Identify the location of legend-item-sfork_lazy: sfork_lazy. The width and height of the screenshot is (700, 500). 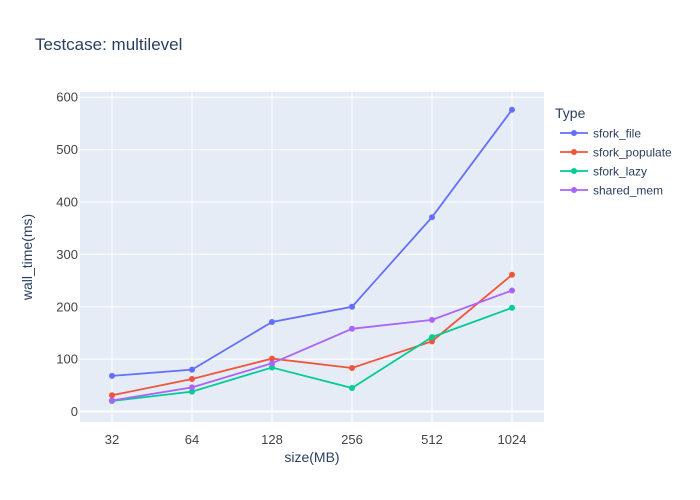
(603, 172).